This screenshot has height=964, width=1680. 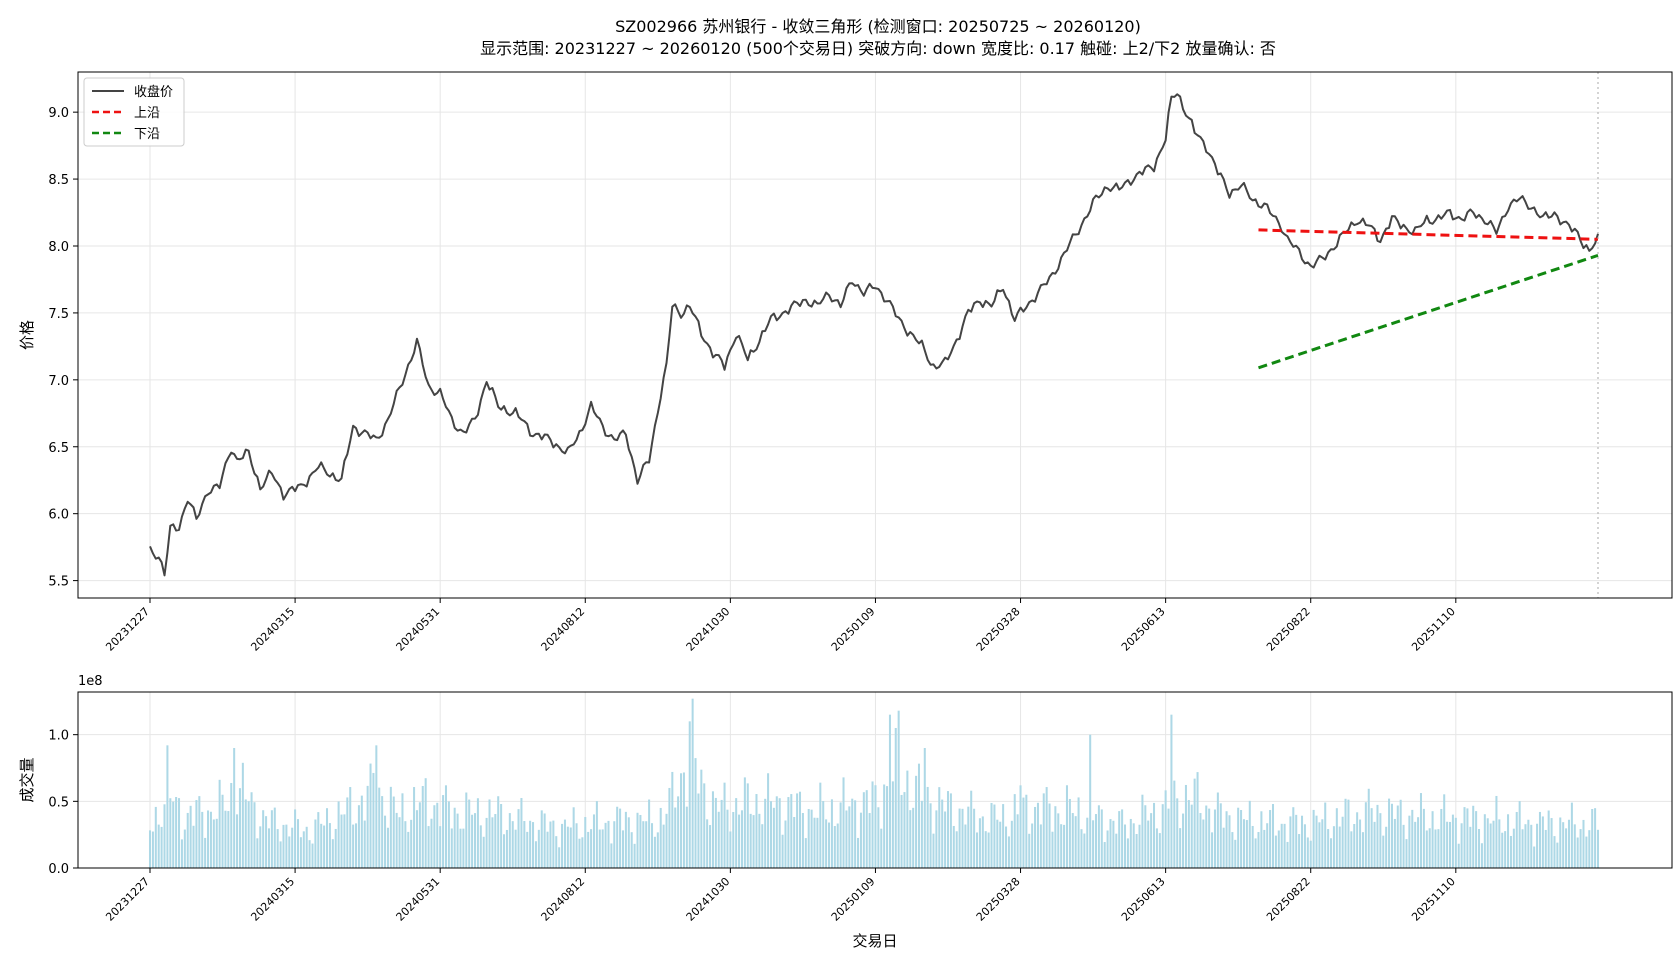 I want to click on volume-x-tick-label: 20231227, so click(x=127, y=899).